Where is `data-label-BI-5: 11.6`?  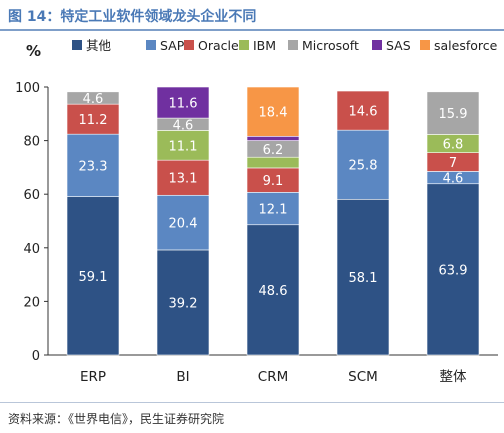
data-label-BI-5: 11.6 is located at coordinates (183, 104).